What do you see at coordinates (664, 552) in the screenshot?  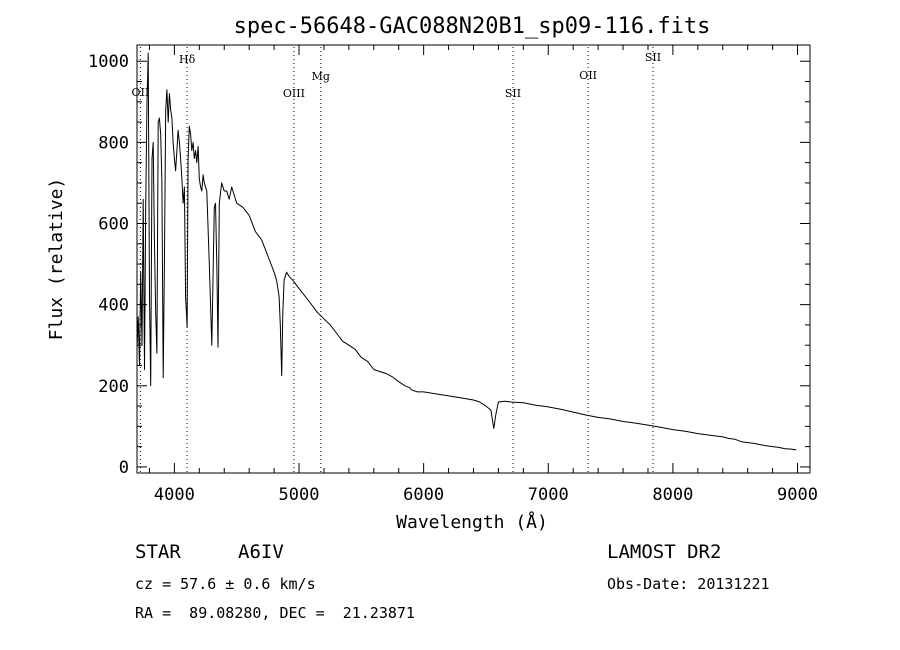 I see `survey-name: LAMOST DR2` at bounding box center [664, 552].